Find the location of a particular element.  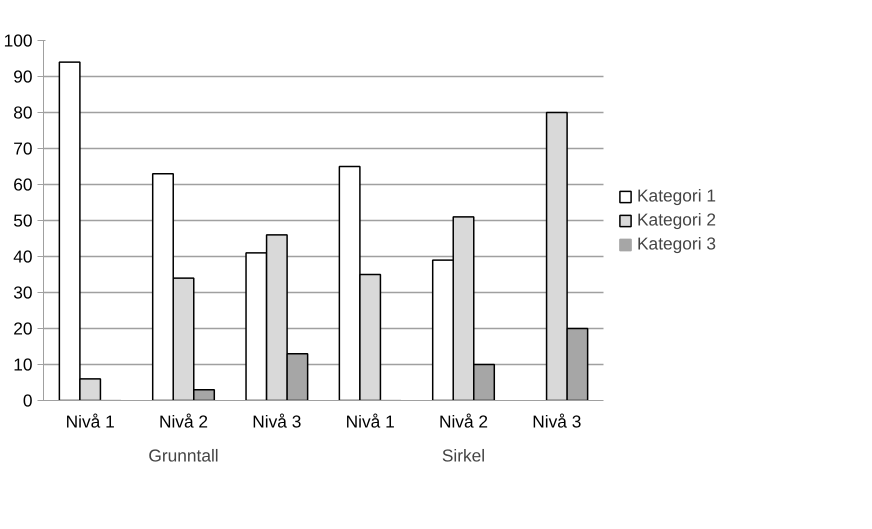

y-tick-label: 0 is located at coordinates (27, 400).